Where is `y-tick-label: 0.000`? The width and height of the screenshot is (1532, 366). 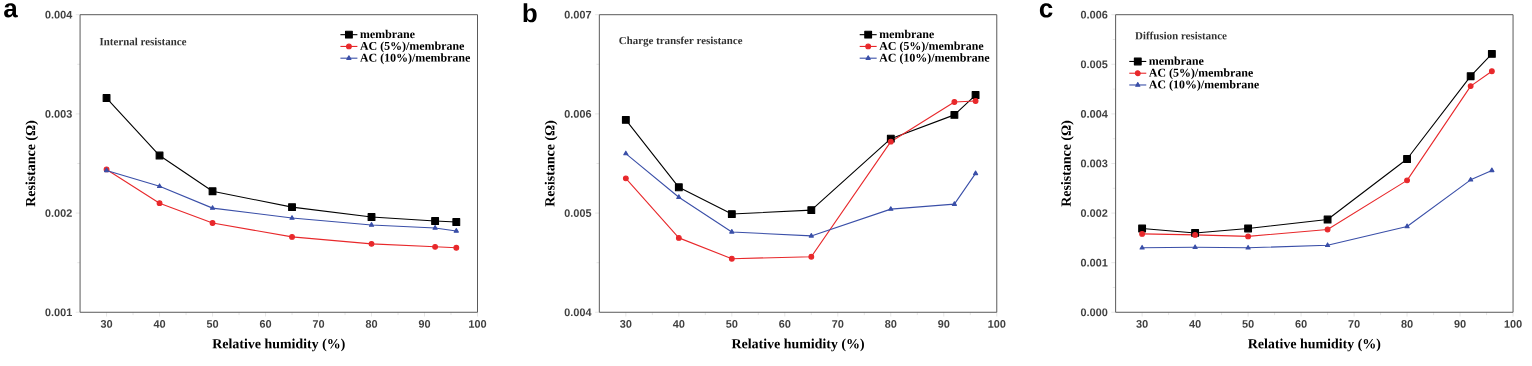
y-tick-label: 0.000 is located at coordinates (1094, 312).